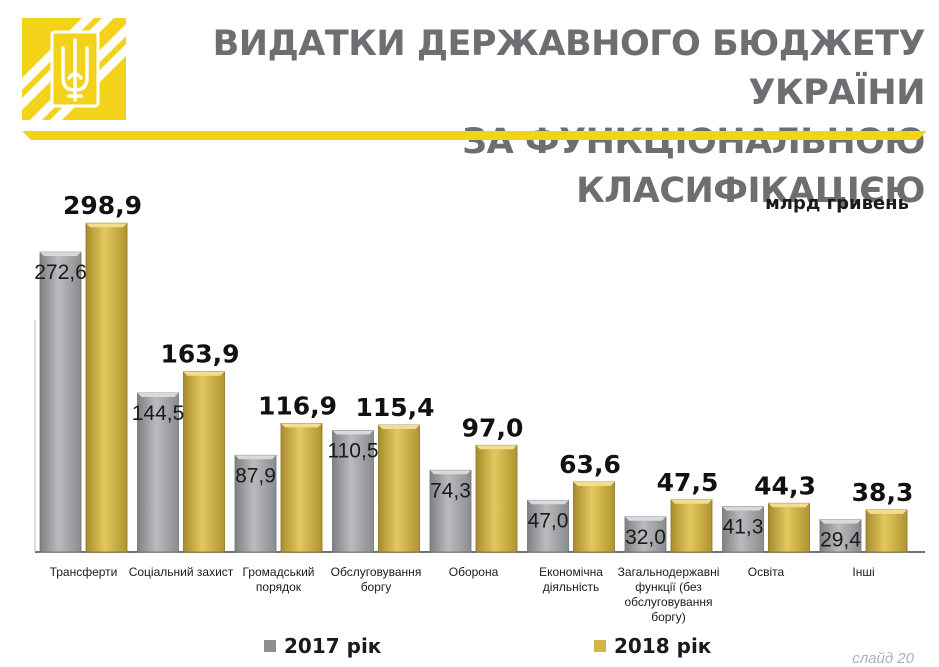  I want to click on data-label-2017: 272,6, so click(60, 272).